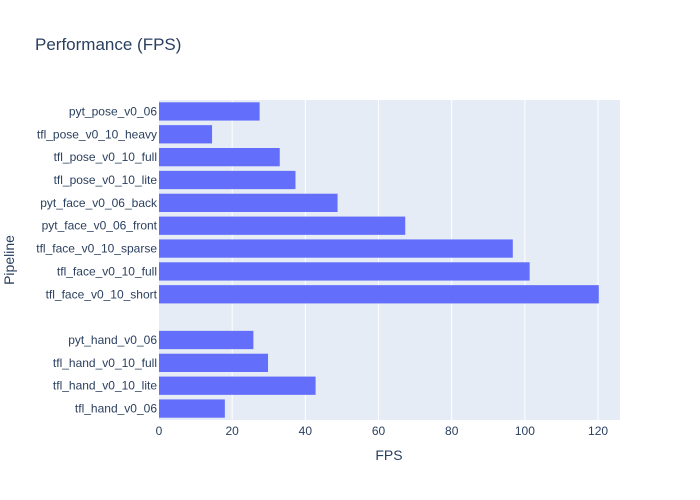 The width and height of the screenshot is (700, 500). I want to click on x-tick-label: 60, so click(379, 431).